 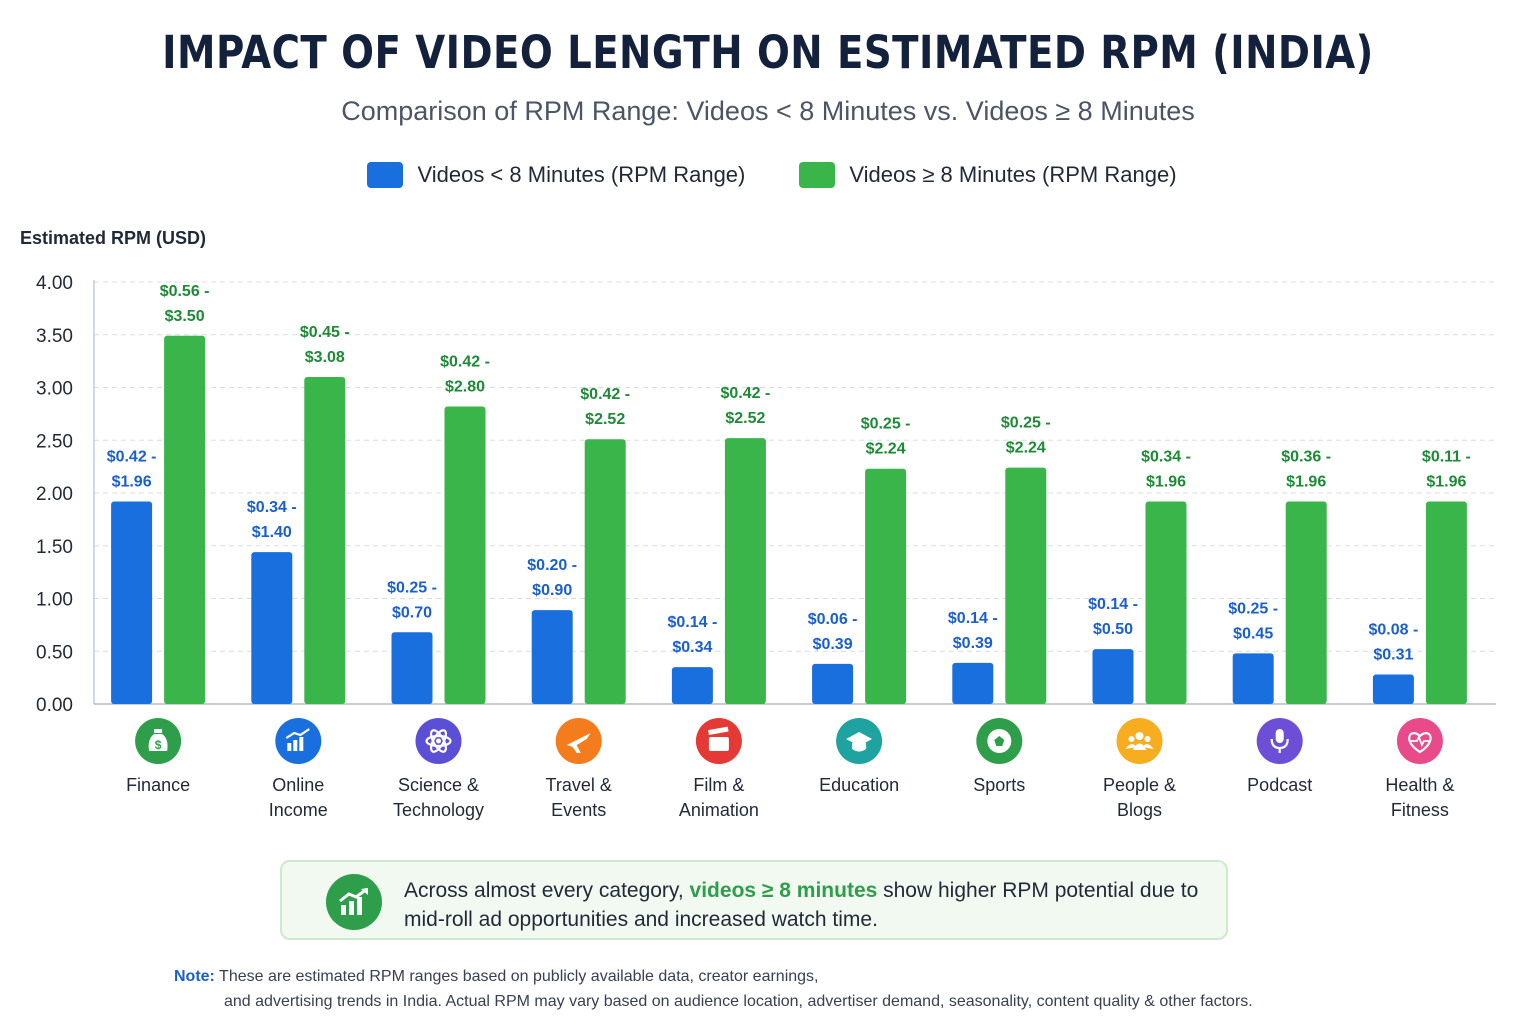 What do you see at coordinates (1253, 633) in the screenshot?
I see `data-label: $0.45` at bounding box center [1253, 633].